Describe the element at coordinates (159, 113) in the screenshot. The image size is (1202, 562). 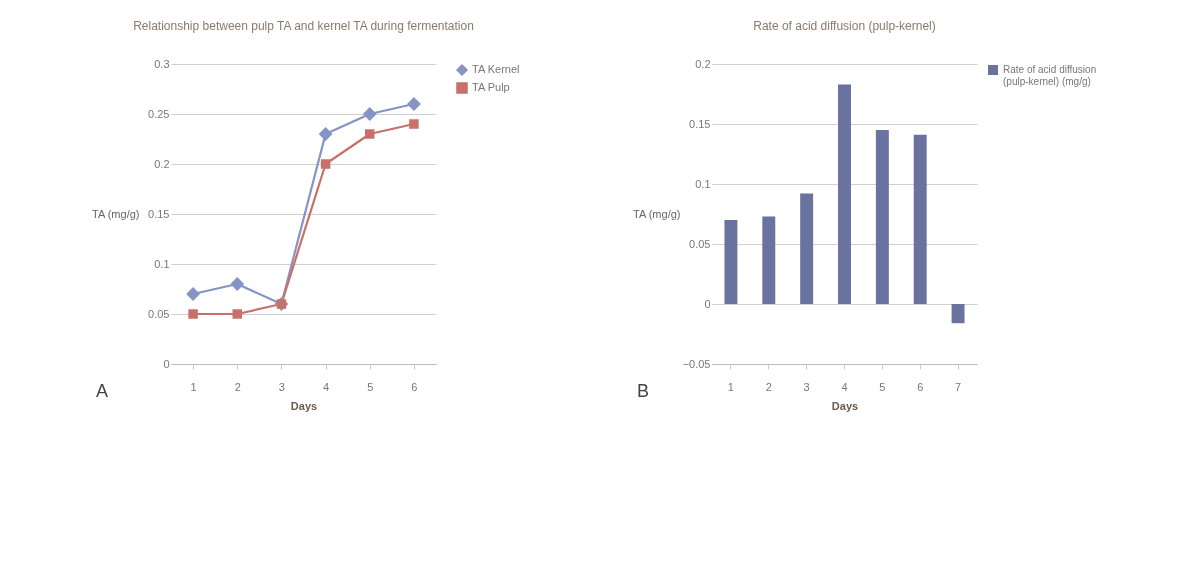
I see `y-tick-label: 0.25` at that location.